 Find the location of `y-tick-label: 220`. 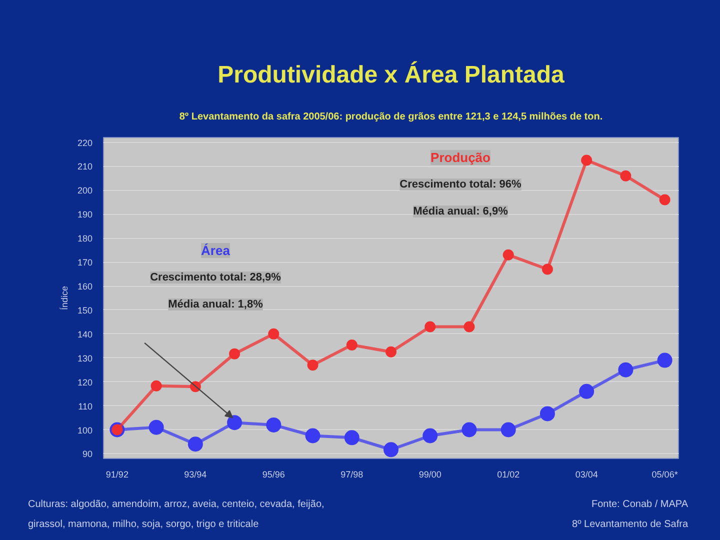

y-tick-label: 220 is located at coordinates (85, 143).